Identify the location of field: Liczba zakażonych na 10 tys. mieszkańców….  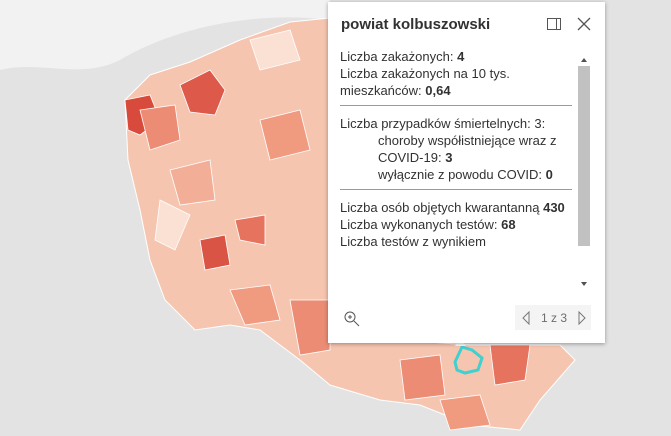
(456, 82).